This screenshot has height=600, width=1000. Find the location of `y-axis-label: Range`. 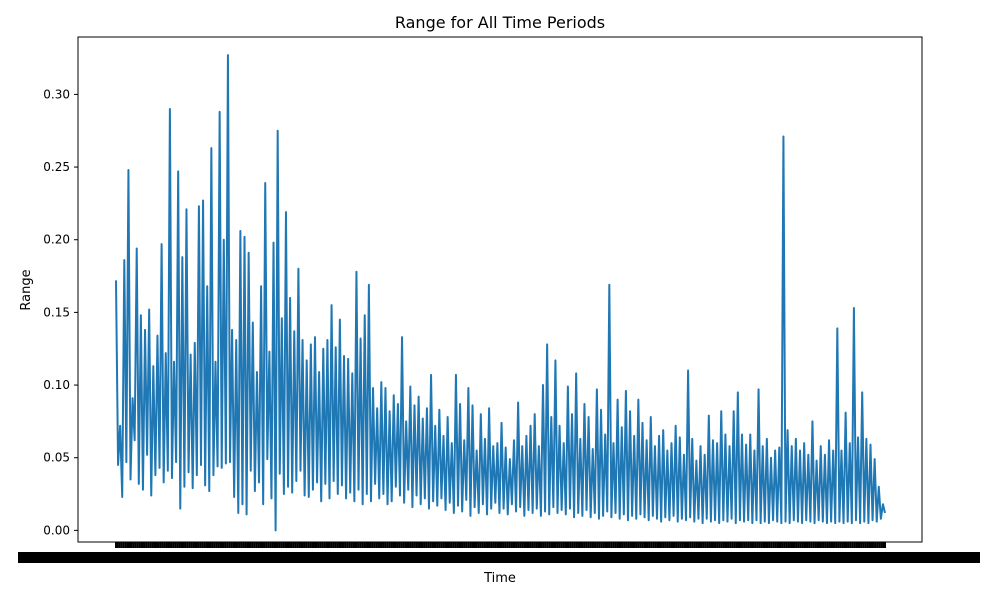

y-axis-label: Range is located at coordinates (26, 289).